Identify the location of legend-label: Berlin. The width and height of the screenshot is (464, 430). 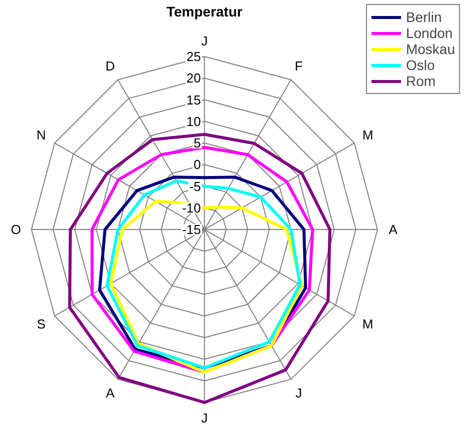
(424, 17).